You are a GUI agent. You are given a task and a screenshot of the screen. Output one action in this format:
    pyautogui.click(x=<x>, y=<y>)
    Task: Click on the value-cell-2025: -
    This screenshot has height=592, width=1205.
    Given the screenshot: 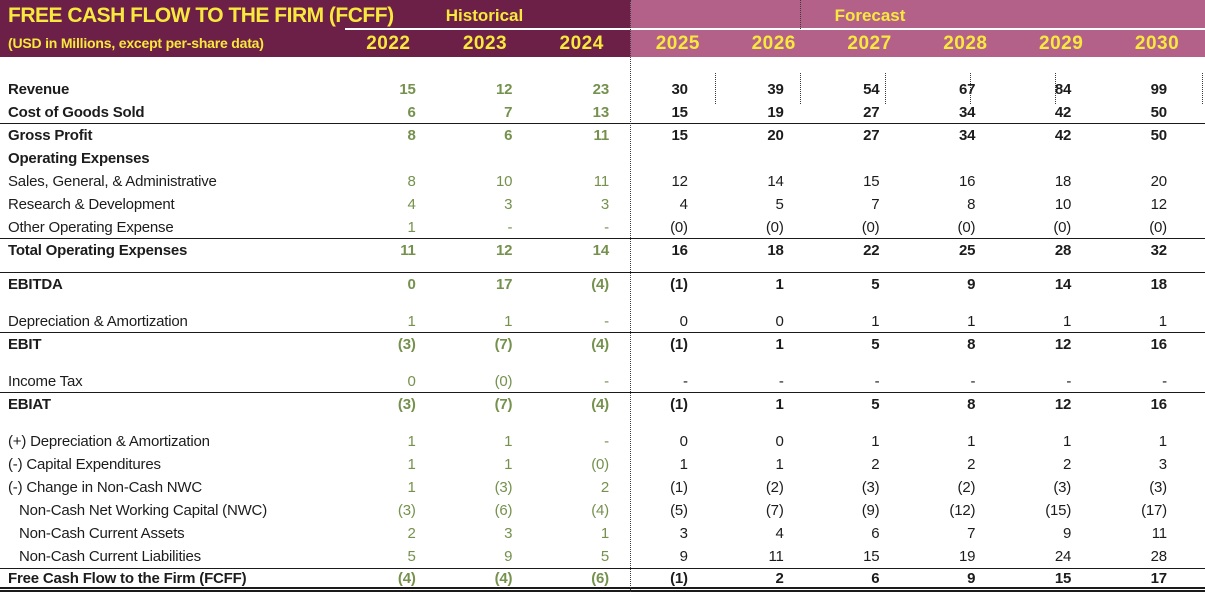 What is the action you would take?
    pyautogui.click(x=685, y=381)
    